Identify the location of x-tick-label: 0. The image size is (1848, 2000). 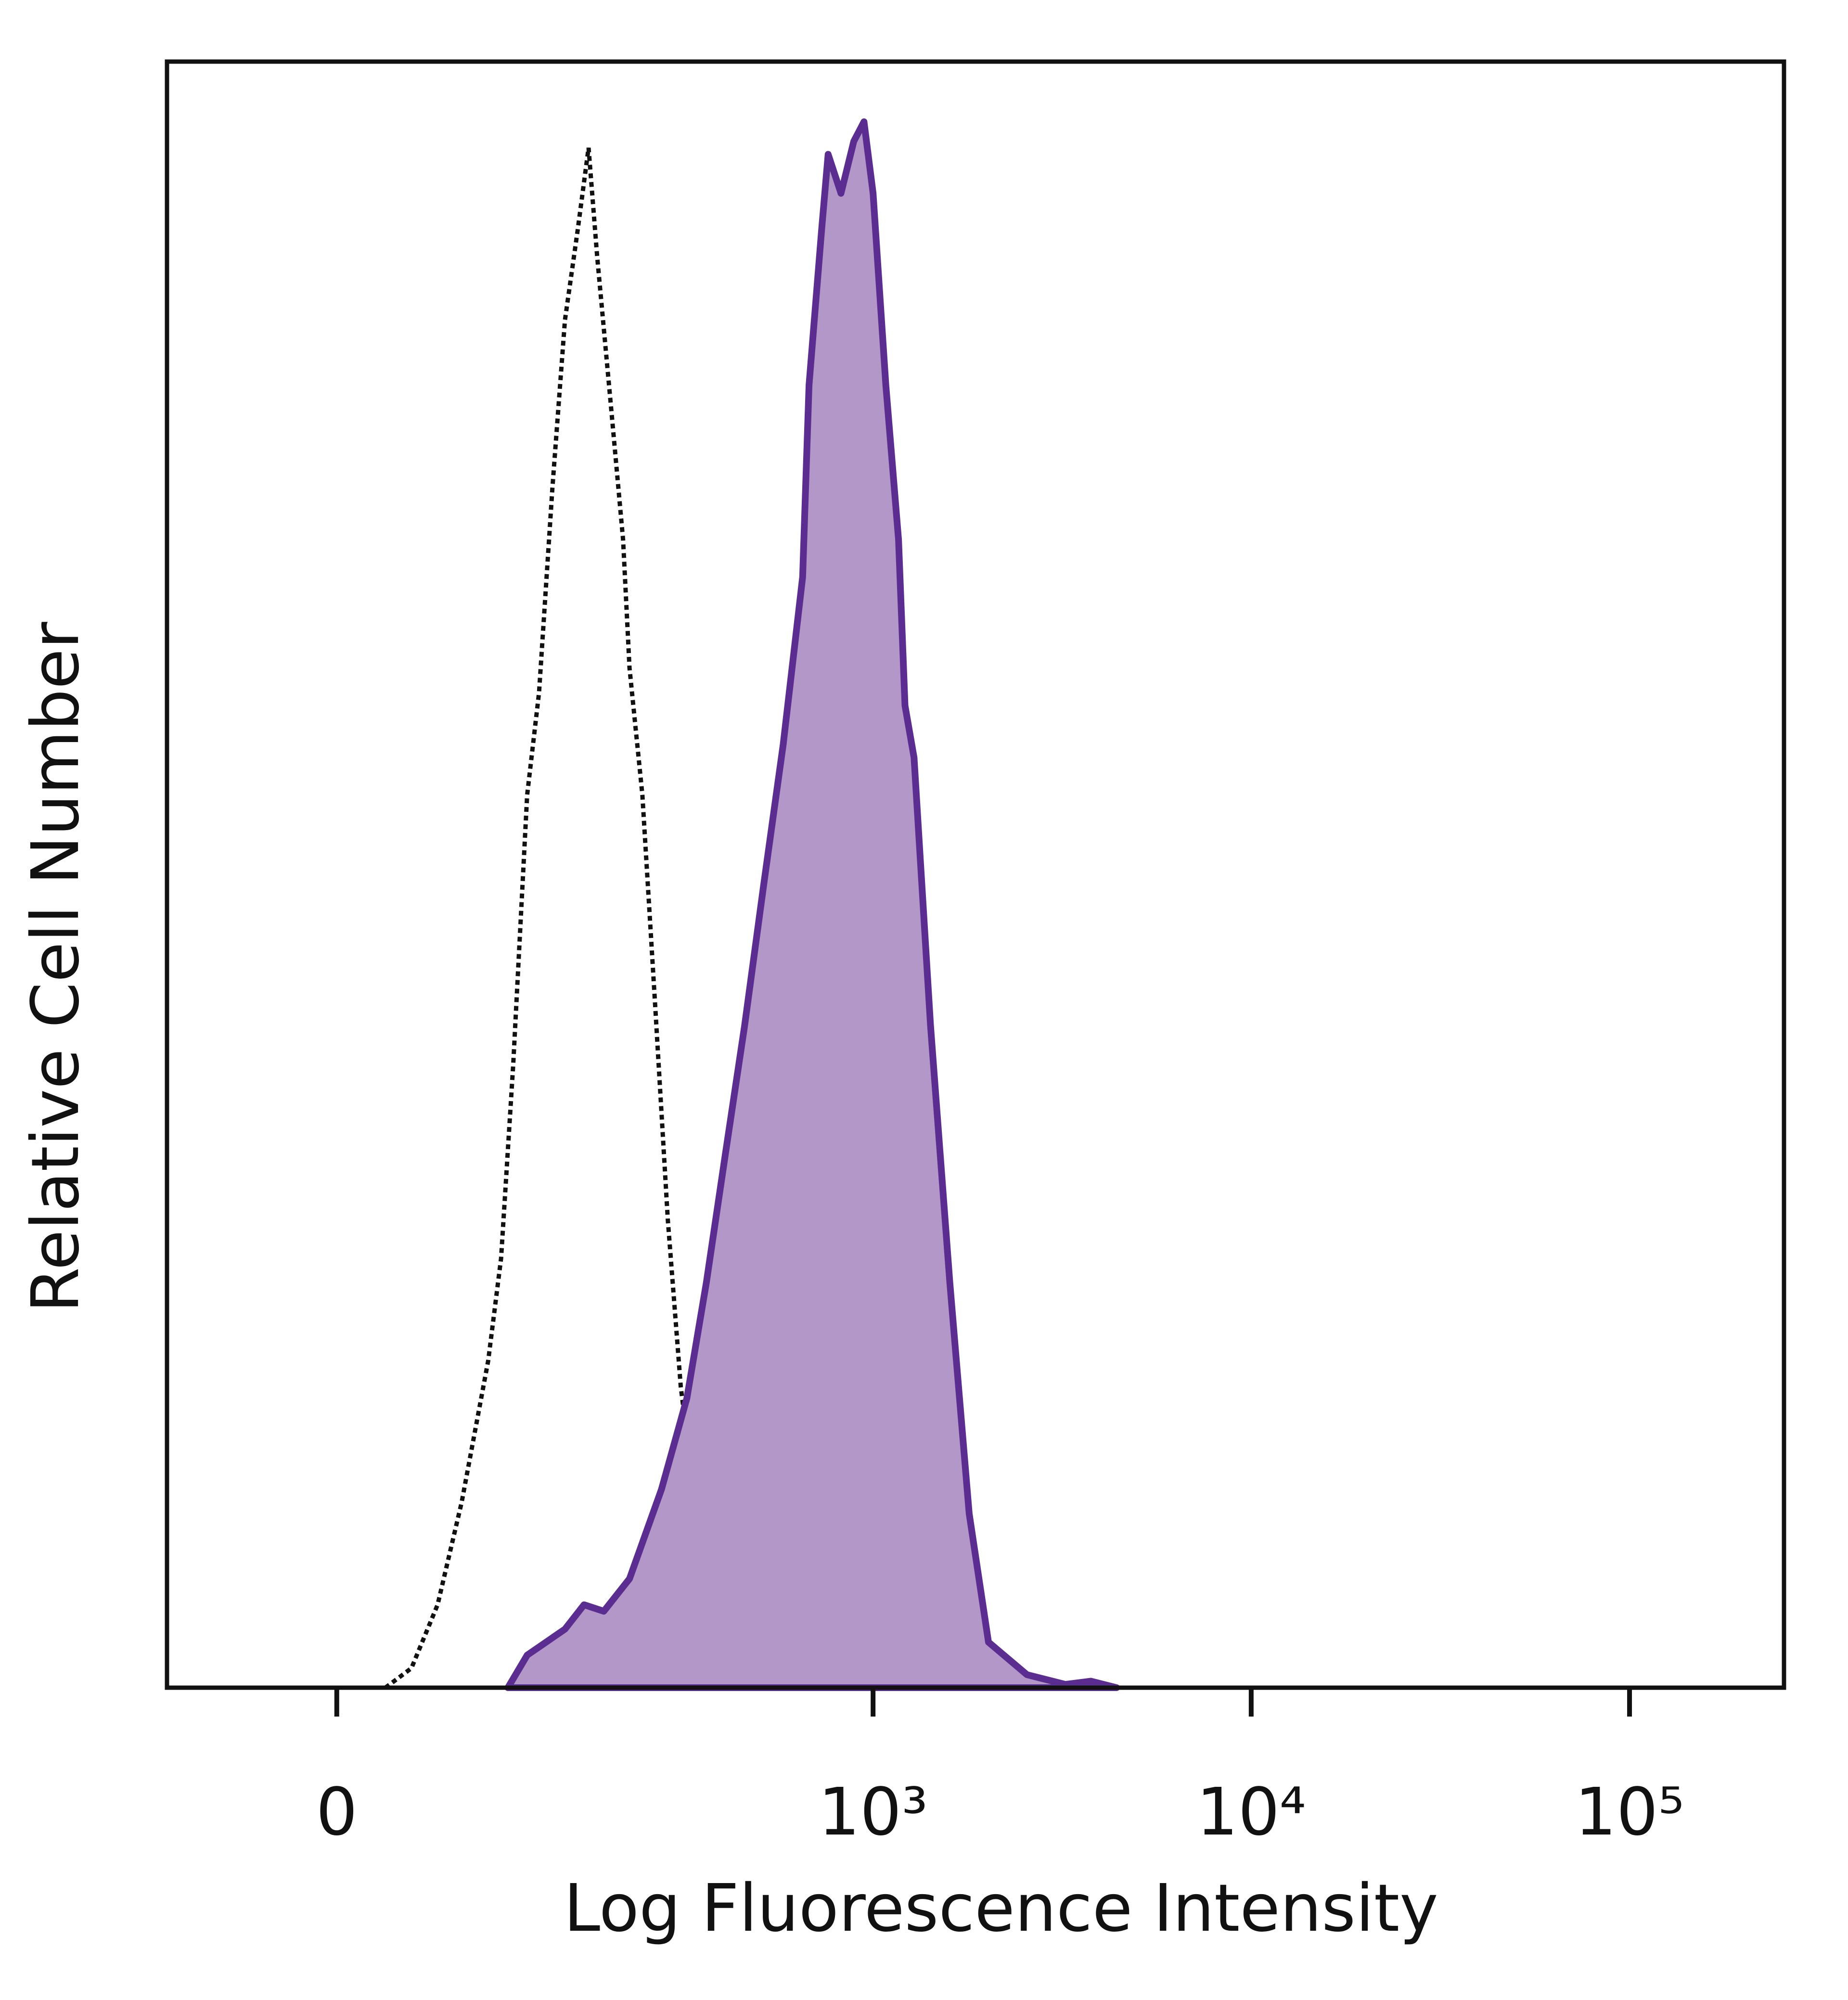
(337, 1812).